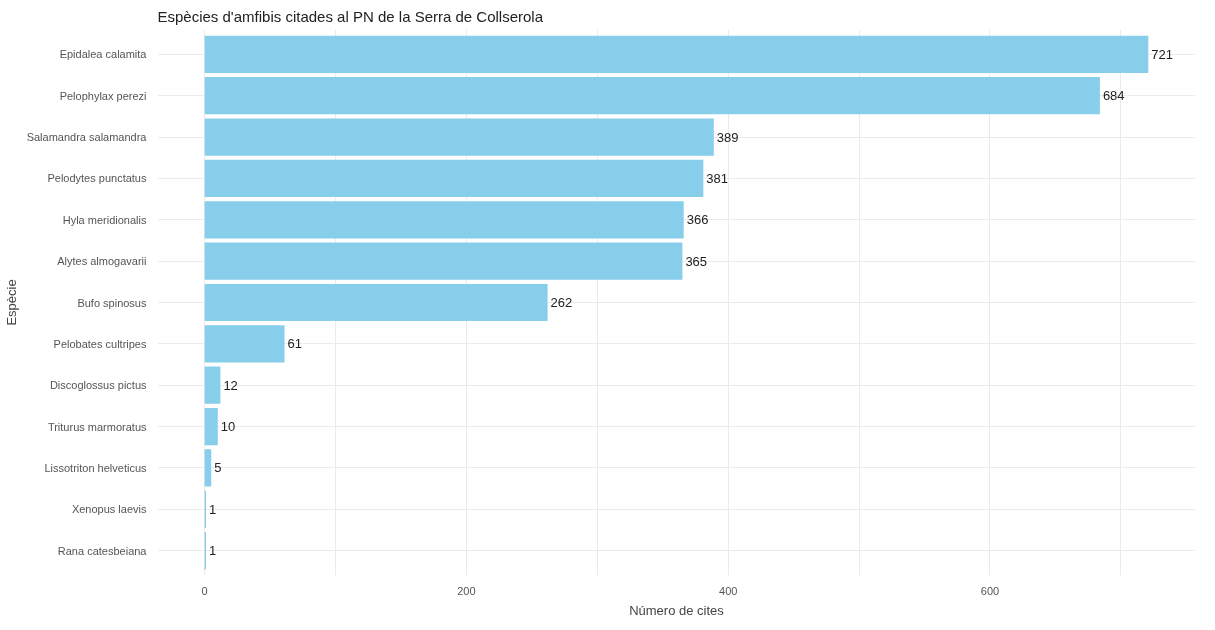 This screenshot has width=1215, height=630. What do you see at coordinates (112, 302) in the screenshot?
I see `y-tick-label: Bufo spinosus` at bounding box center [112, 302].